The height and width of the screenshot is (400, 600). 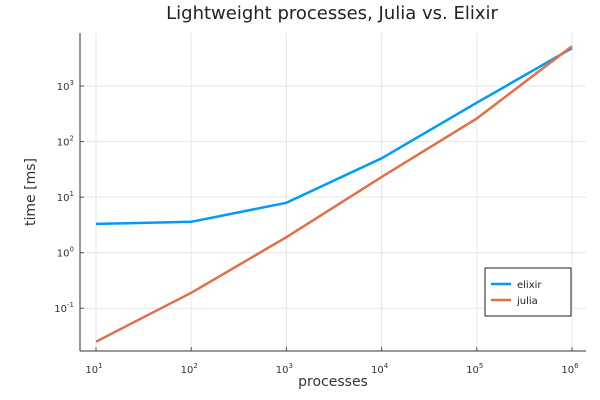 What do you see at coordinates (72, 250) in the screenshot?
I see `y-tick-exponent: 0` at bounding box center [72, 250].